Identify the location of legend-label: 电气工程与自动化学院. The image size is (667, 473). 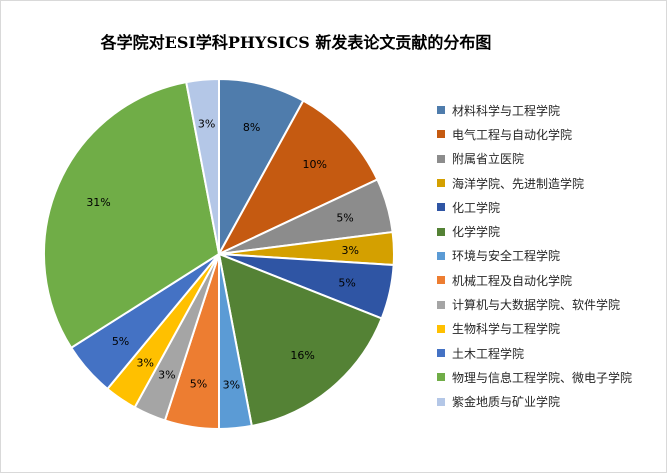
(512, 134).